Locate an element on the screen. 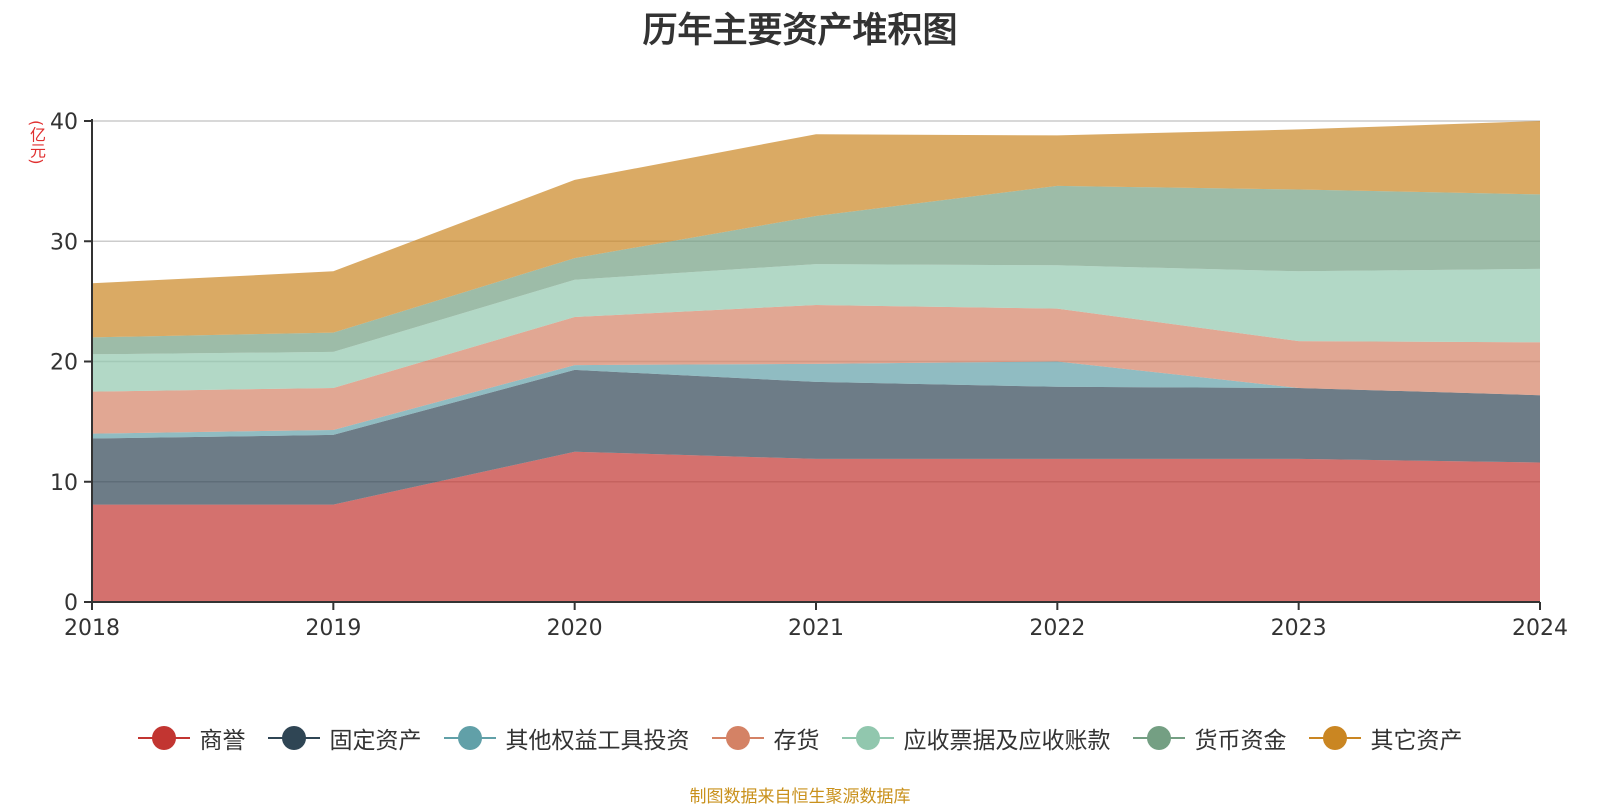  legend-item-4: 应收票据及应收账款 is located at coordinates (976, 738).